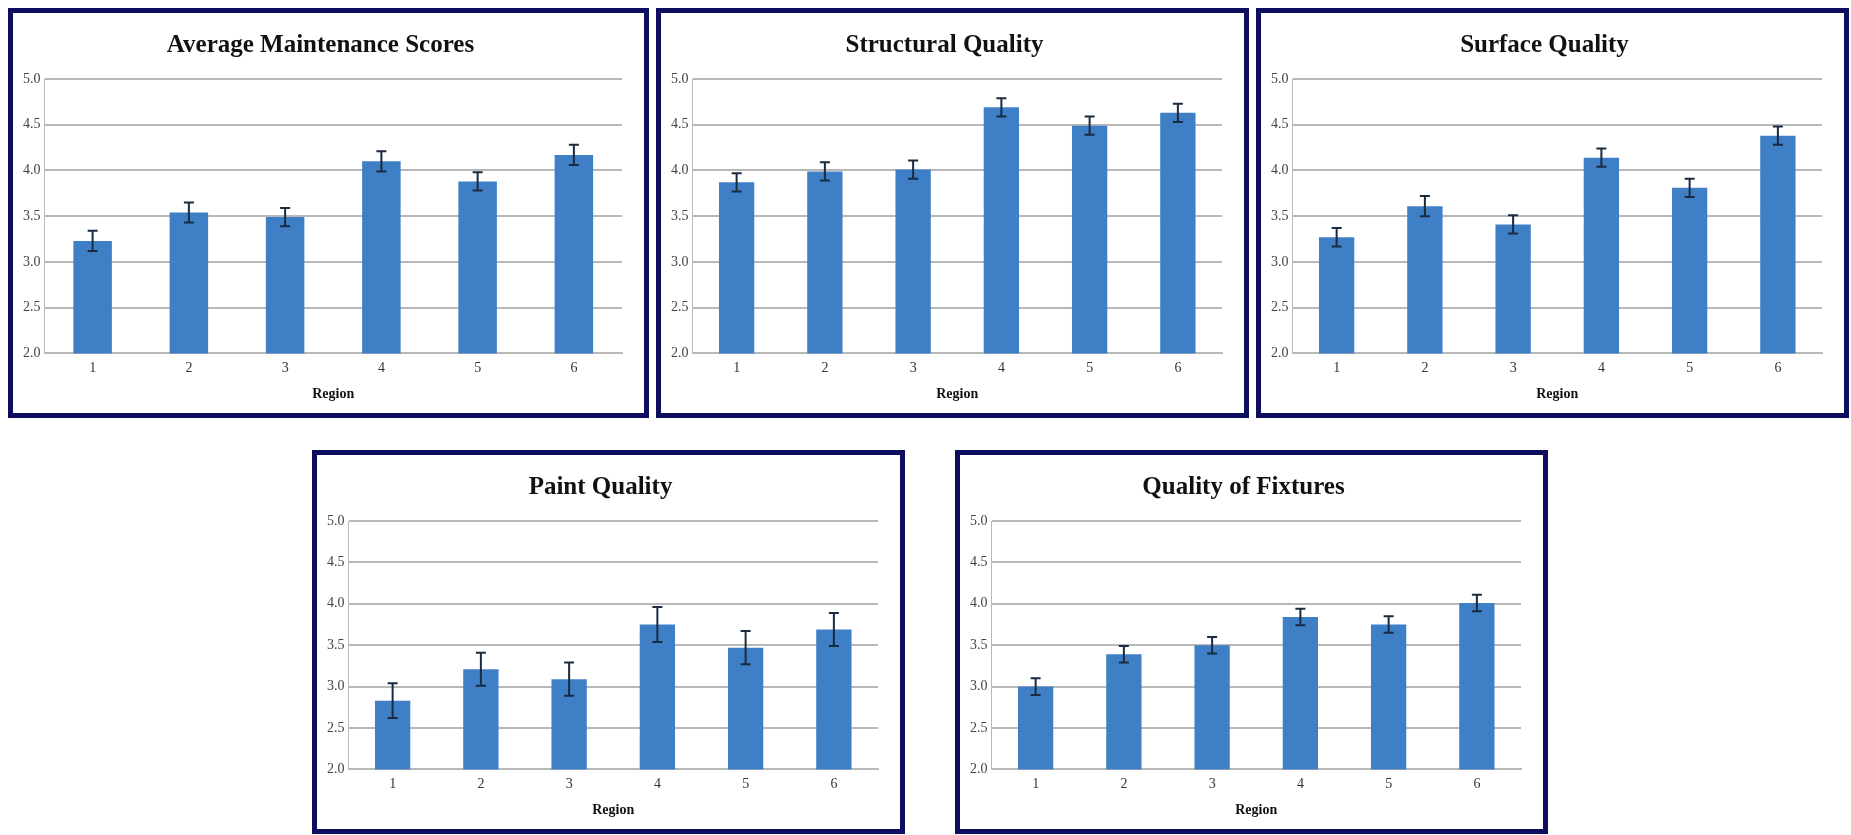  Describe the element at coordinates (600, 486) in the screenshot. I see `chart-title: Paint Quality` at that location.